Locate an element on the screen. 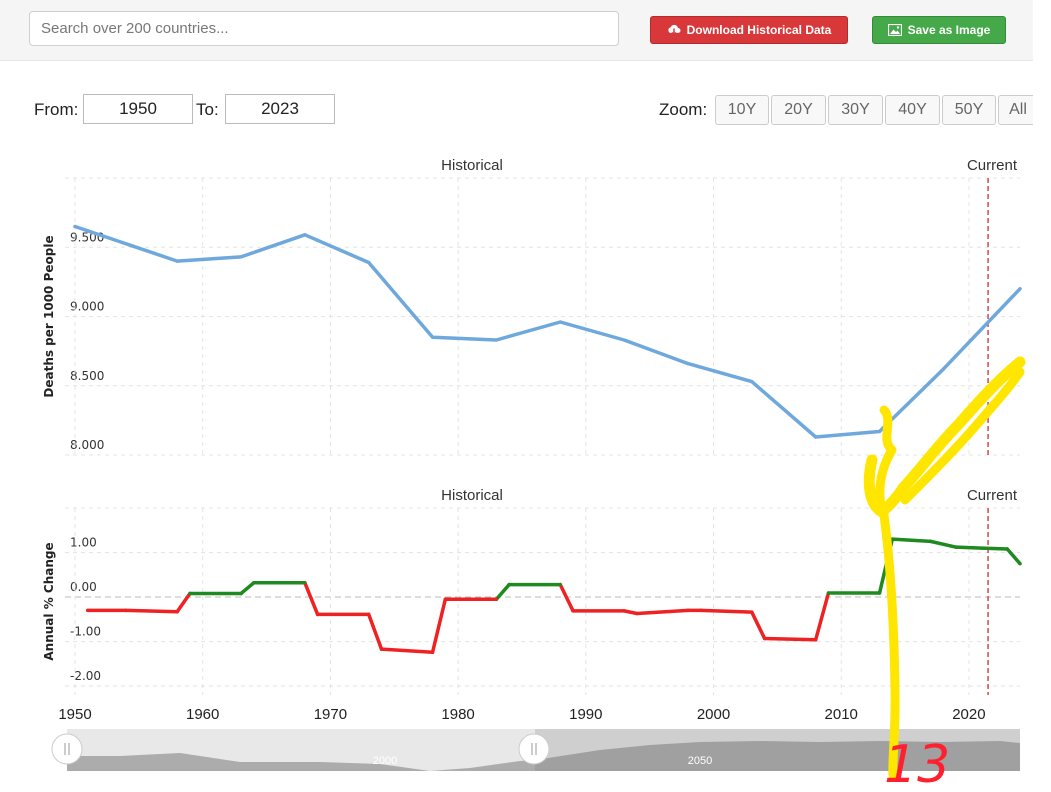 The image size is (1051, 792). zoom-label: Zoom: is located at coordinates (683, 109).